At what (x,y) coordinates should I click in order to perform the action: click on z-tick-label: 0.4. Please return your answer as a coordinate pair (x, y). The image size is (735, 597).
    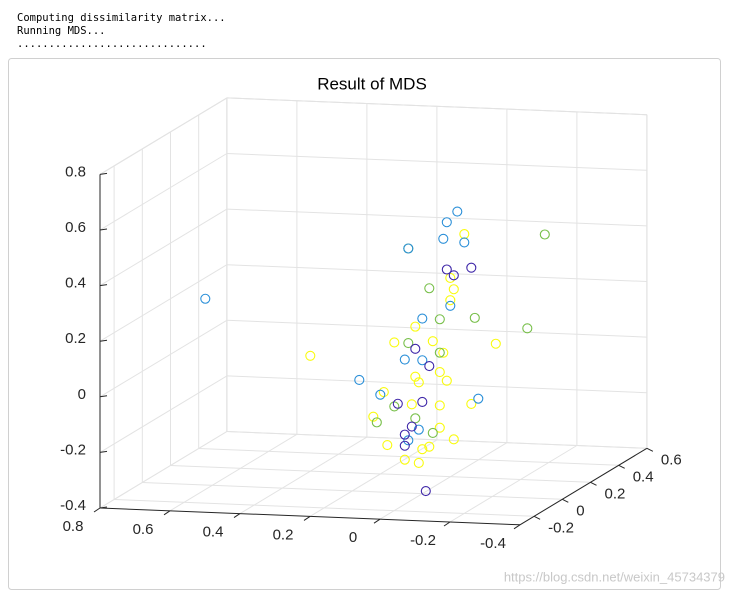
    Looking at the image, I should click on (75, 283).